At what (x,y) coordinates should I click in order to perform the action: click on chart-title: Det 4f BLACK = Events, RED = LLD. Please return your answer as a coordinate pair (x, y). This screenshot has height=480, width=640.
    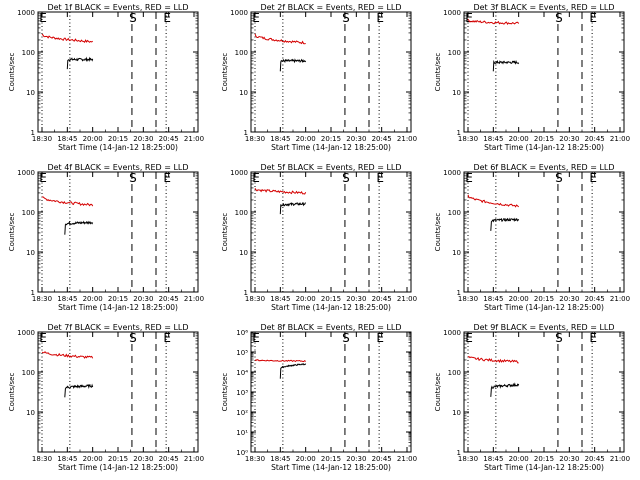
    Looking at the image, I should click on (117, 167).